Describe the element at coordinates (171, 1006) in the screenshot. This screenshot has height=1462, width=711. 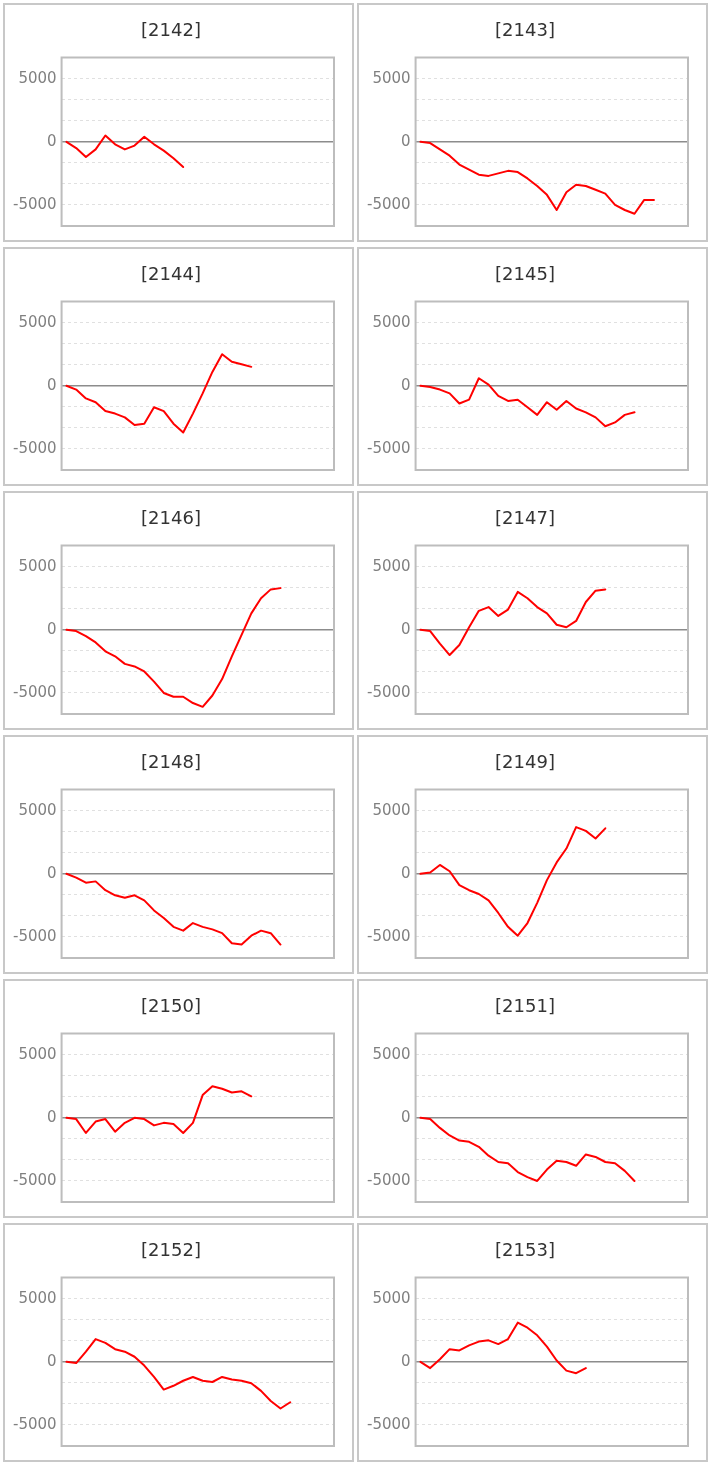
I see `chart-title: [2150]` at that location.